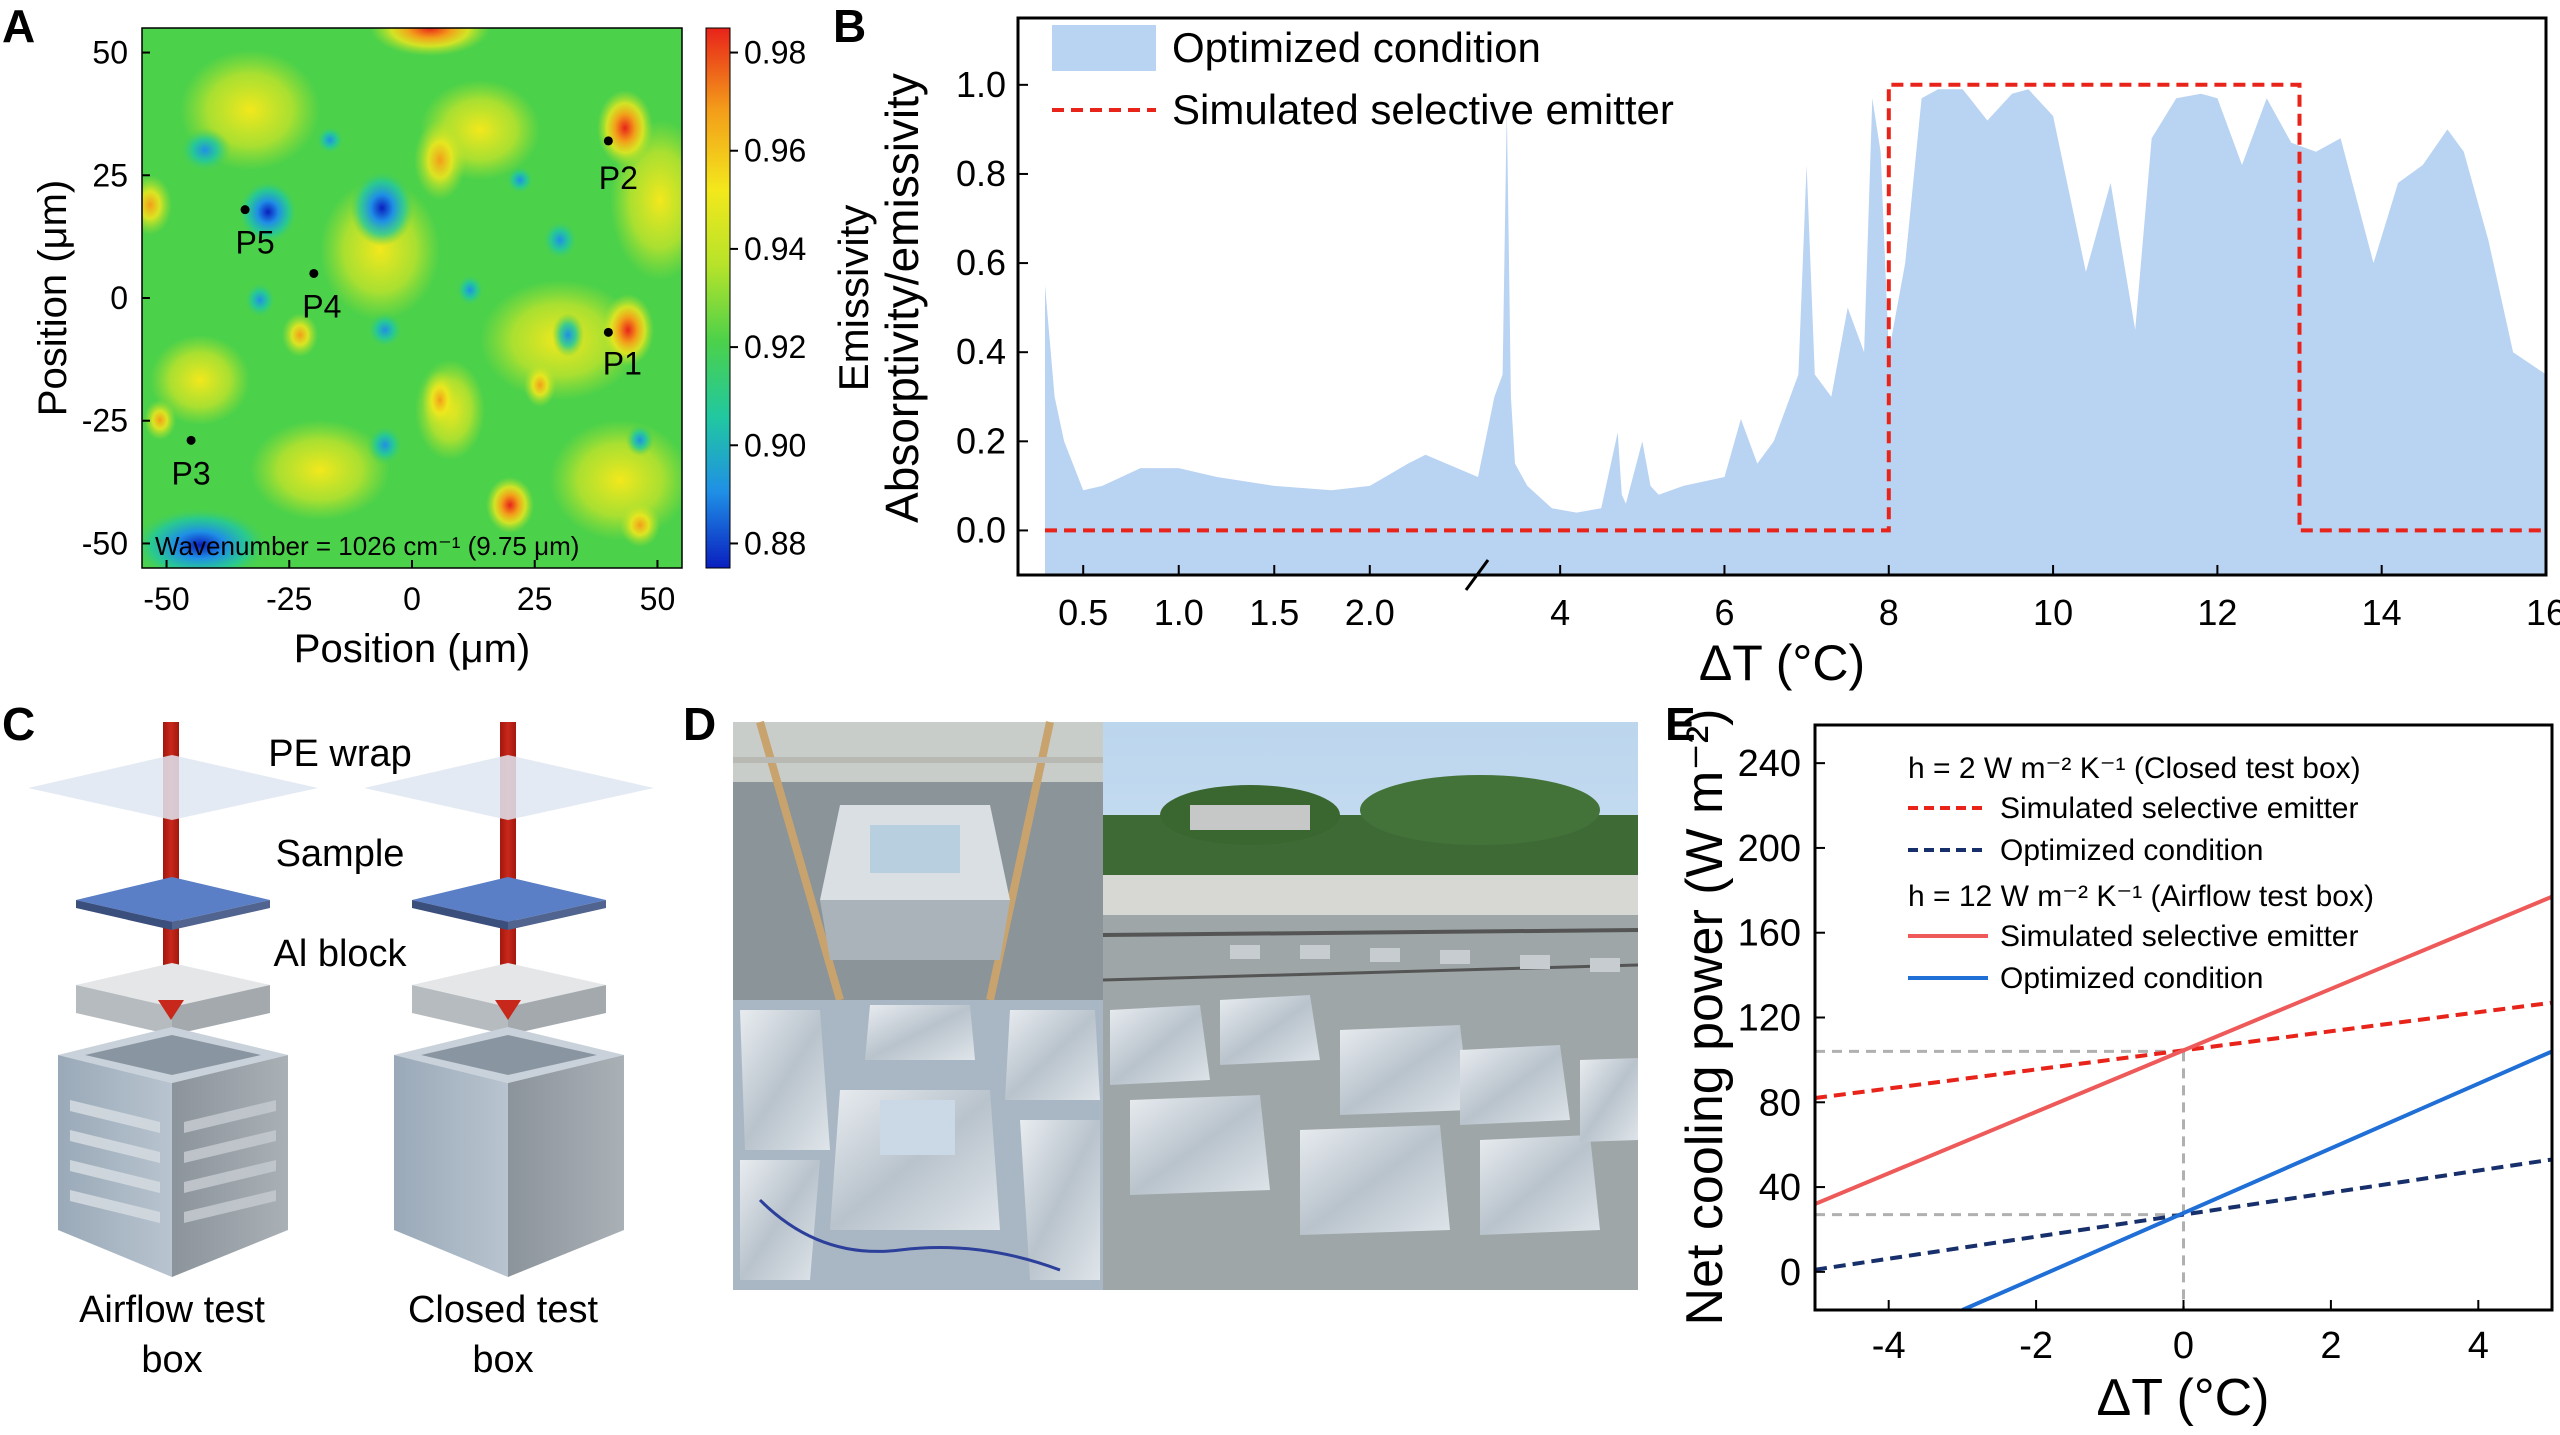  I want to click on pe-wrap-sheet, so click(173, 787).